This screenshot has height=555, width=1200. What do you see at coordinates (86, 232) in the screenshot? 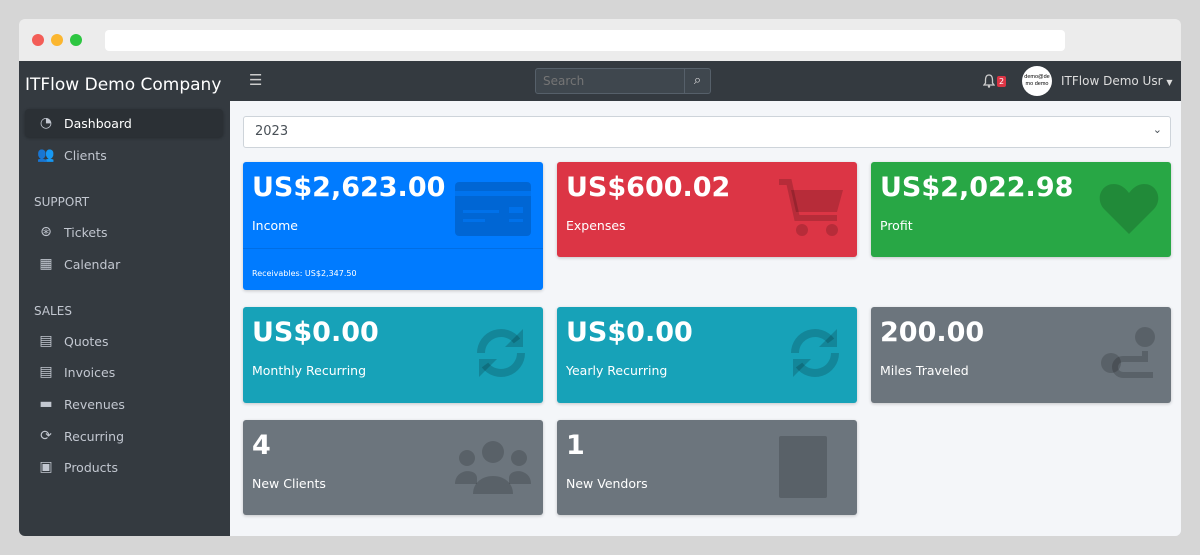
I see `sidebar-item-label: Tickets` at bounding box center [86, 232].